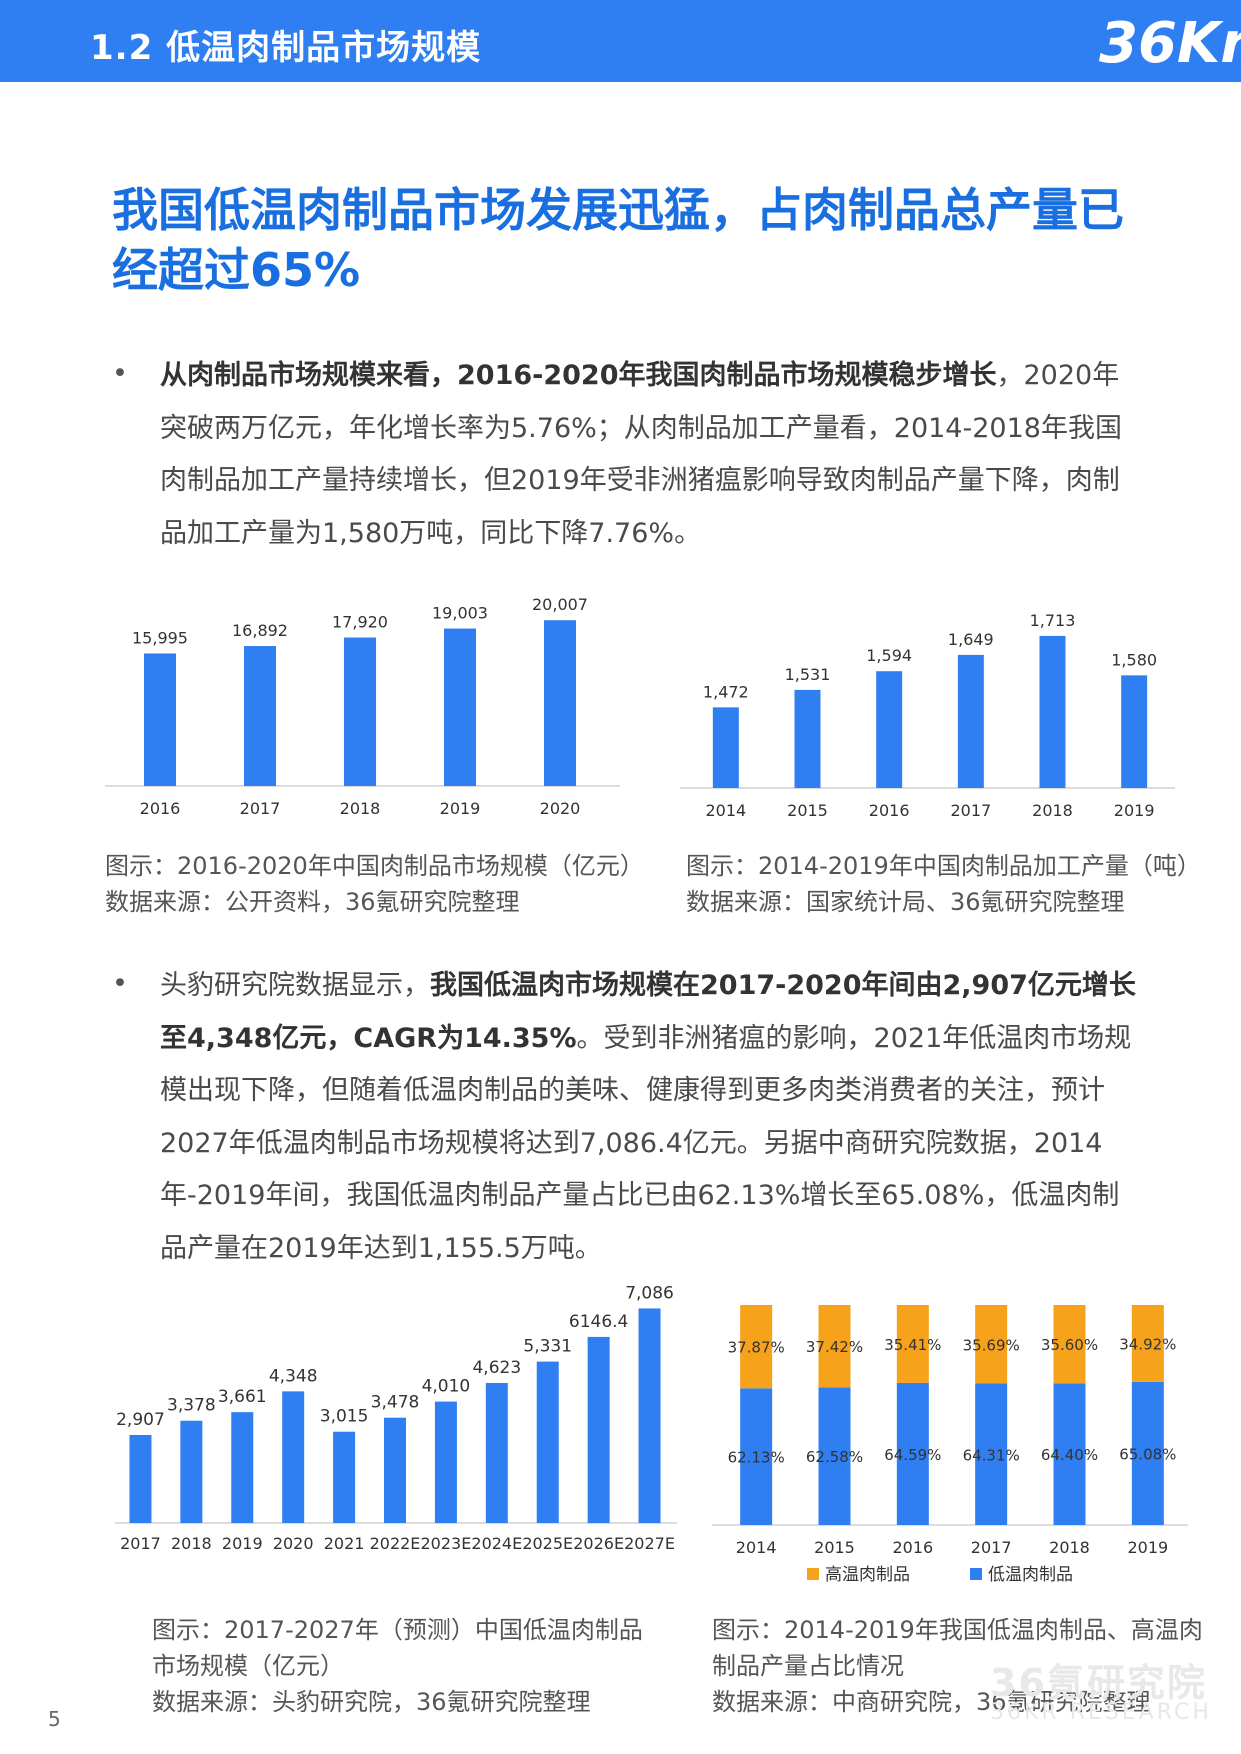  I want to click on data-label-high-temp: 37.42%, so click(834, 1347).